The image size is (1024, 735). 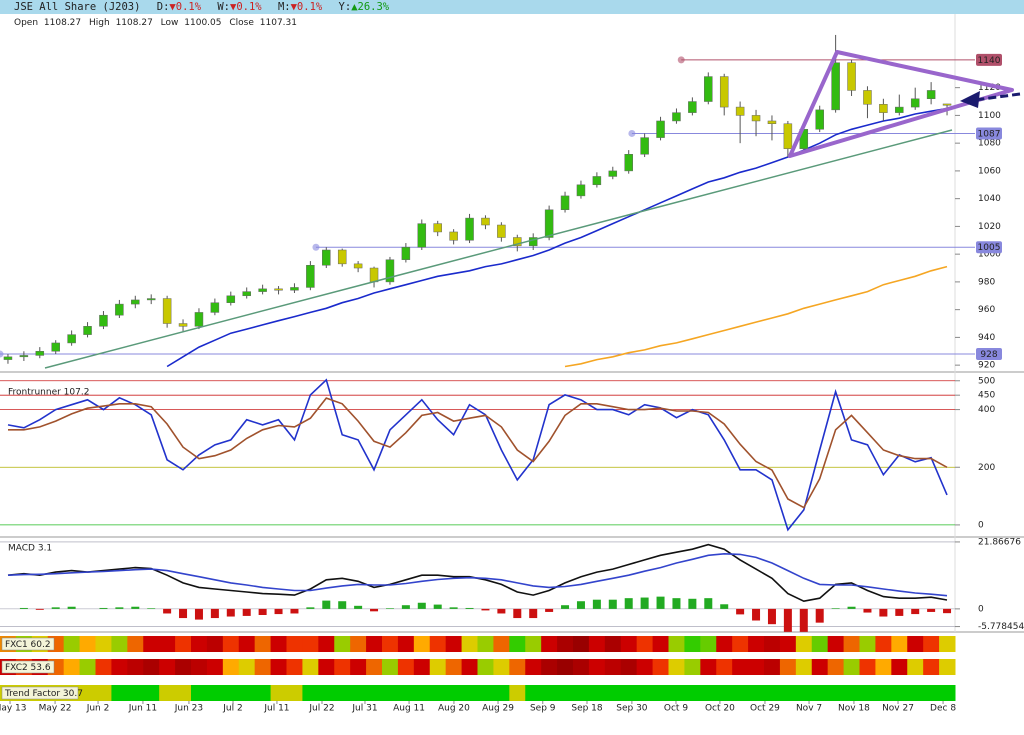 What do you see at coordinates (986, 338) in the screenshot?
I see `y-tick-label: 940` at bounding box center [986, 338].